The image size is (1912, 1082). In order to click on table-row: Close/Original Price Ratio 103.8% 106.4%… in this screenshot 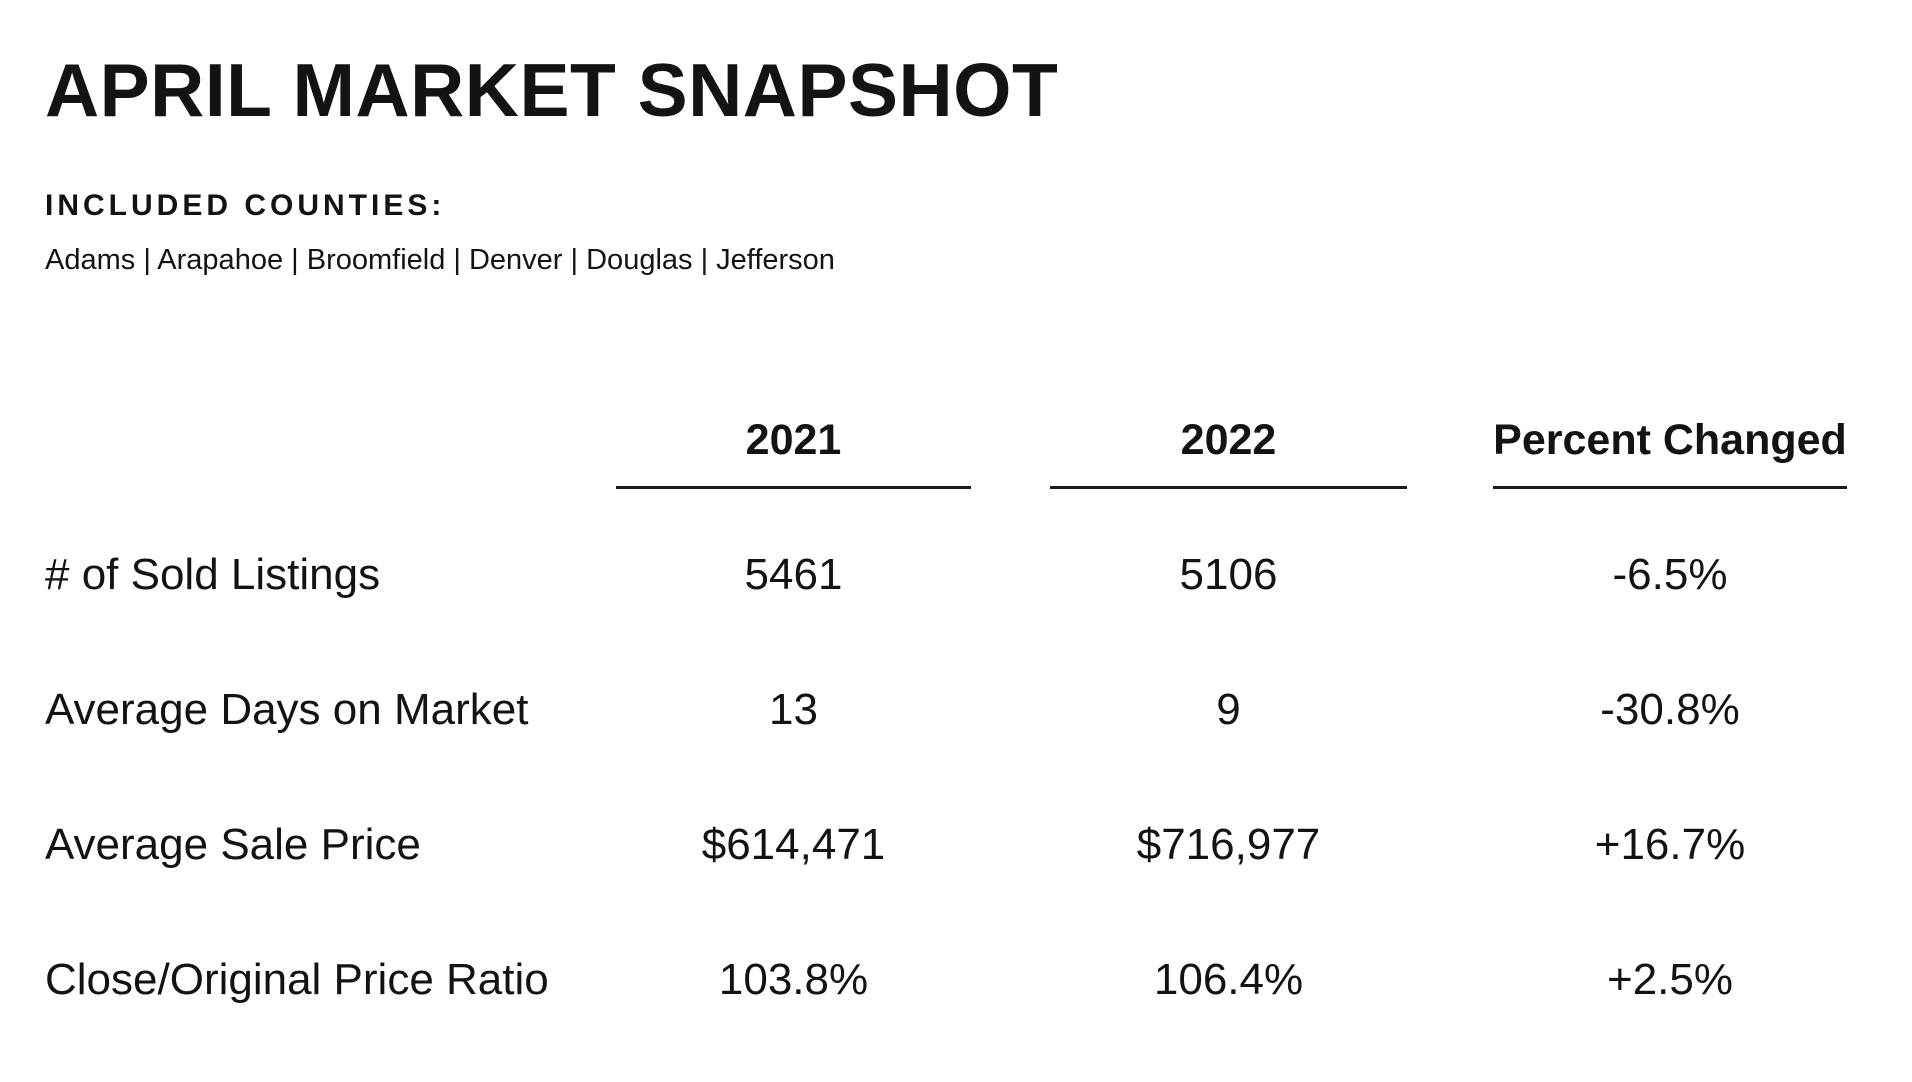, I will do `click(978, 979)`.